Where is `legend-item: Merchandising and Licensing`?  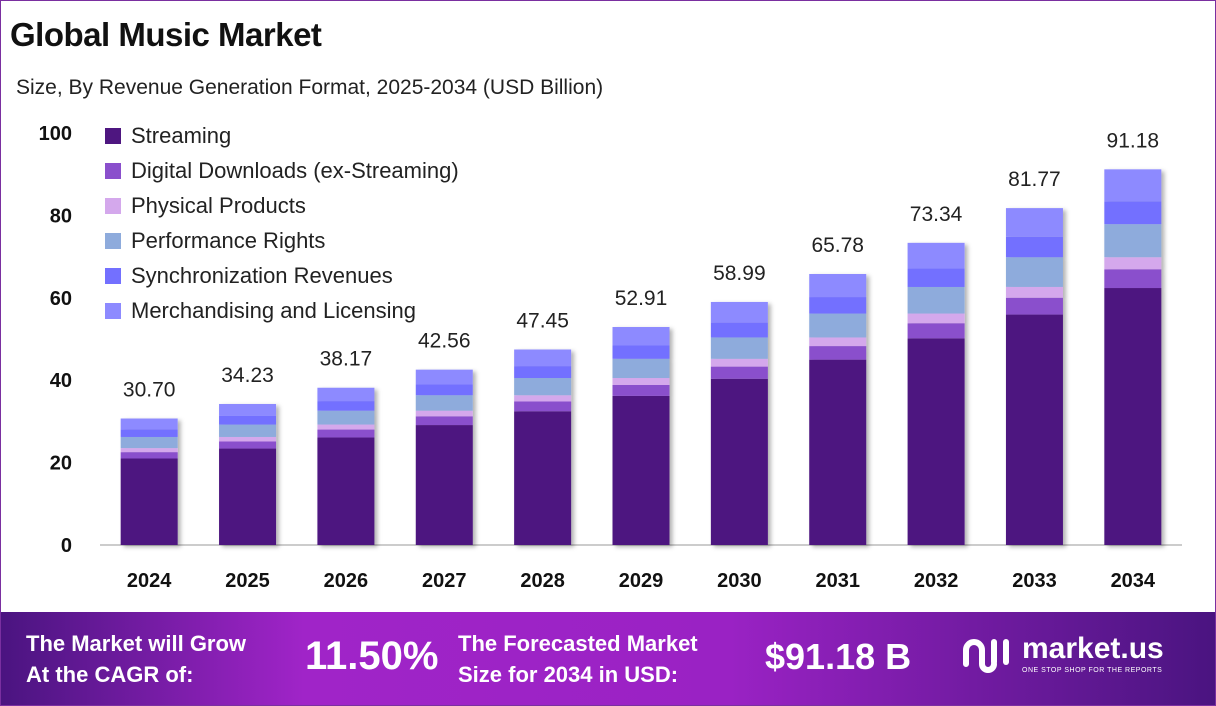 legend-item: Merchandising and Licensing is located at coordinates (282, 310).